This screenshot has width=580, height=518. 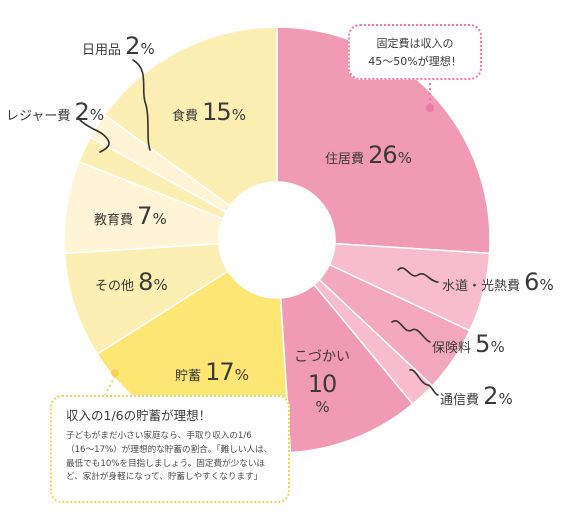 I want to click on label-housing: 住居費 26%, so click(x=368, y=155).